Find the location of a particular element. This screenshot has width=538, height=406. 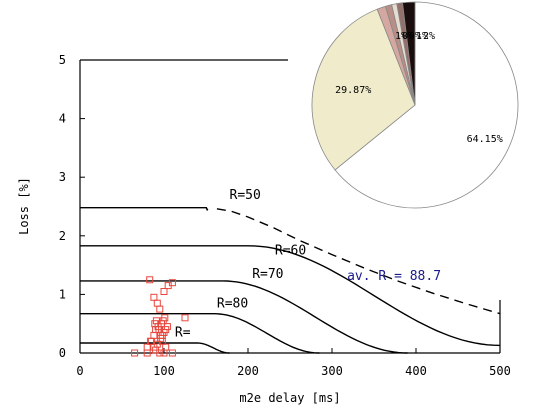

pie-slice-label: 64.15% is located at coordinates (485, 139).